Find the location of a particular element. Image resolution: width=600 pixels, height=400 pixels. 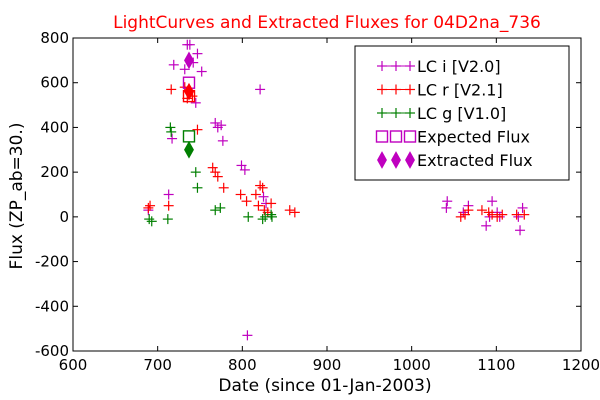

legend-label: LC g [V1.0] is located at coordinates (461, 113).